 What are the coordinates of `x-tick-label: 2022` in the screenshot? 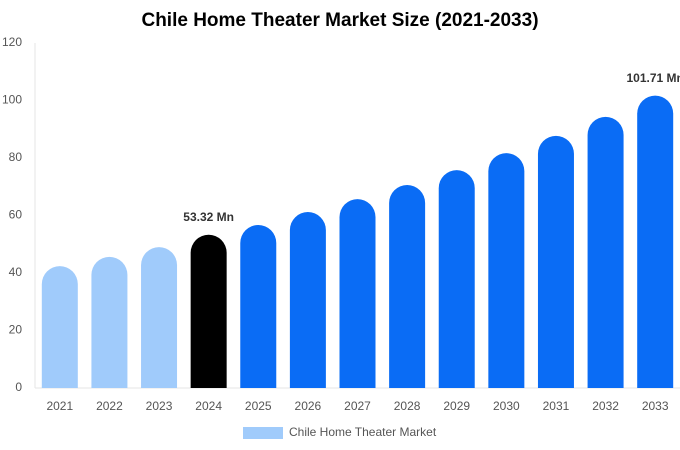 It's located at (109, 406).